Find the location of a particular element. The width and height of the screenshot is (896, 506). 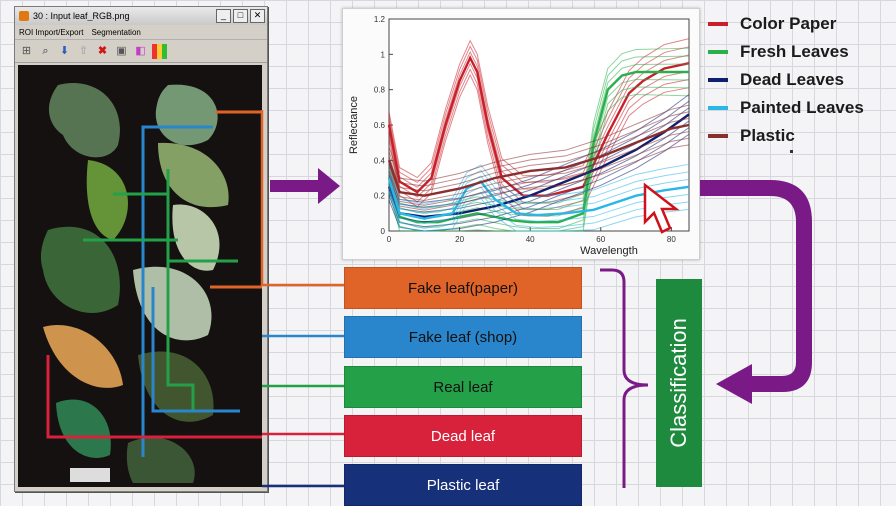

x-tick-label: 80 is located at coordinates (671, 239).